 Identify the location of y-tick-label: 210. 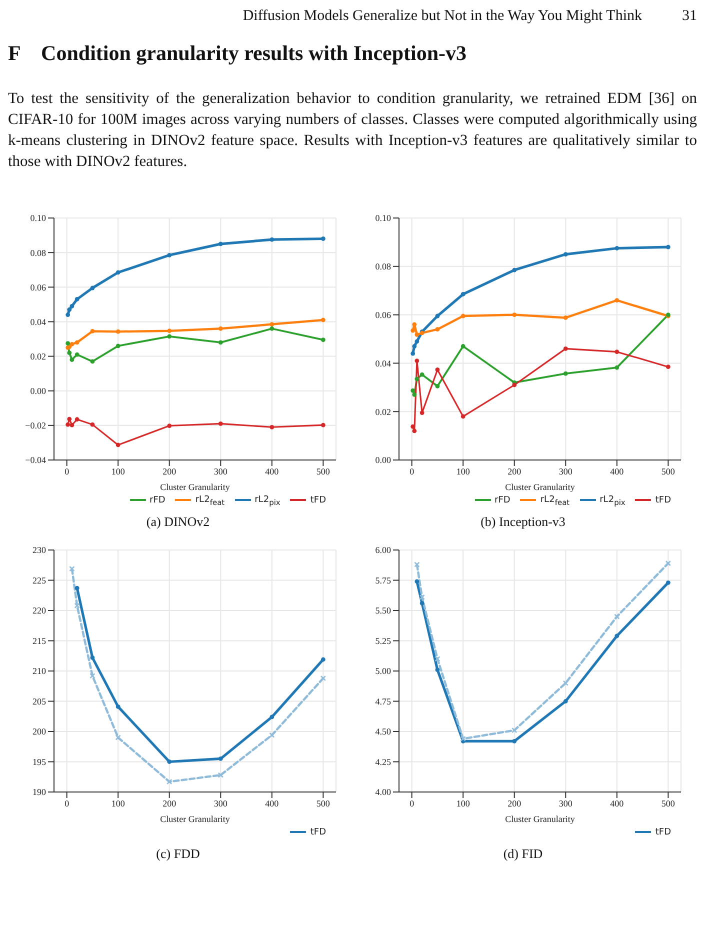
(39, 671).